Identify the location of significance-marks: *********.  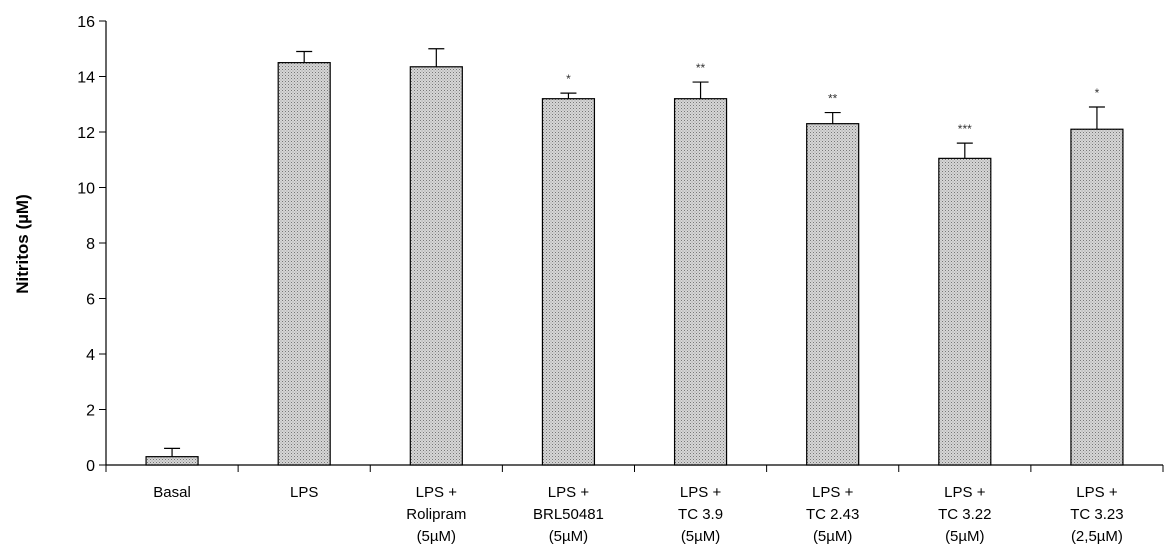
(833, 98).